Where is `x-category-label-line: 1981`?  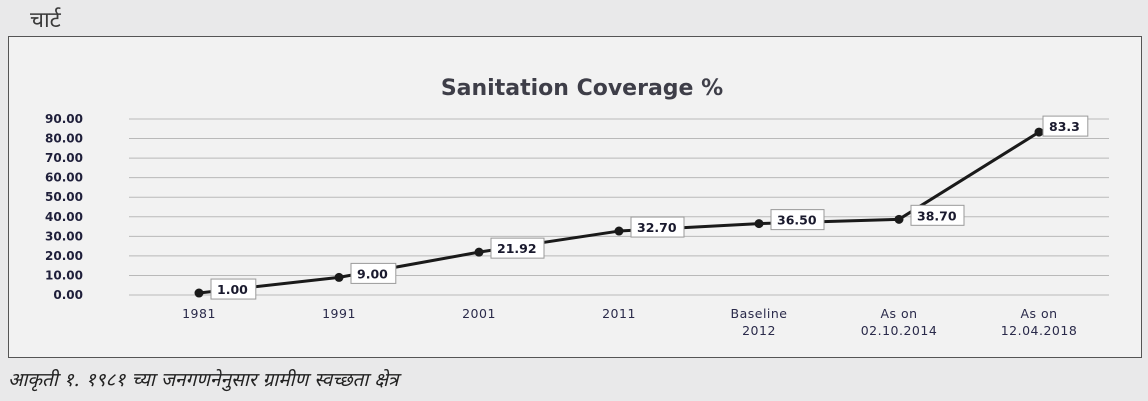
x-category-label-line: 1981 is located at coordinates (199, 313).